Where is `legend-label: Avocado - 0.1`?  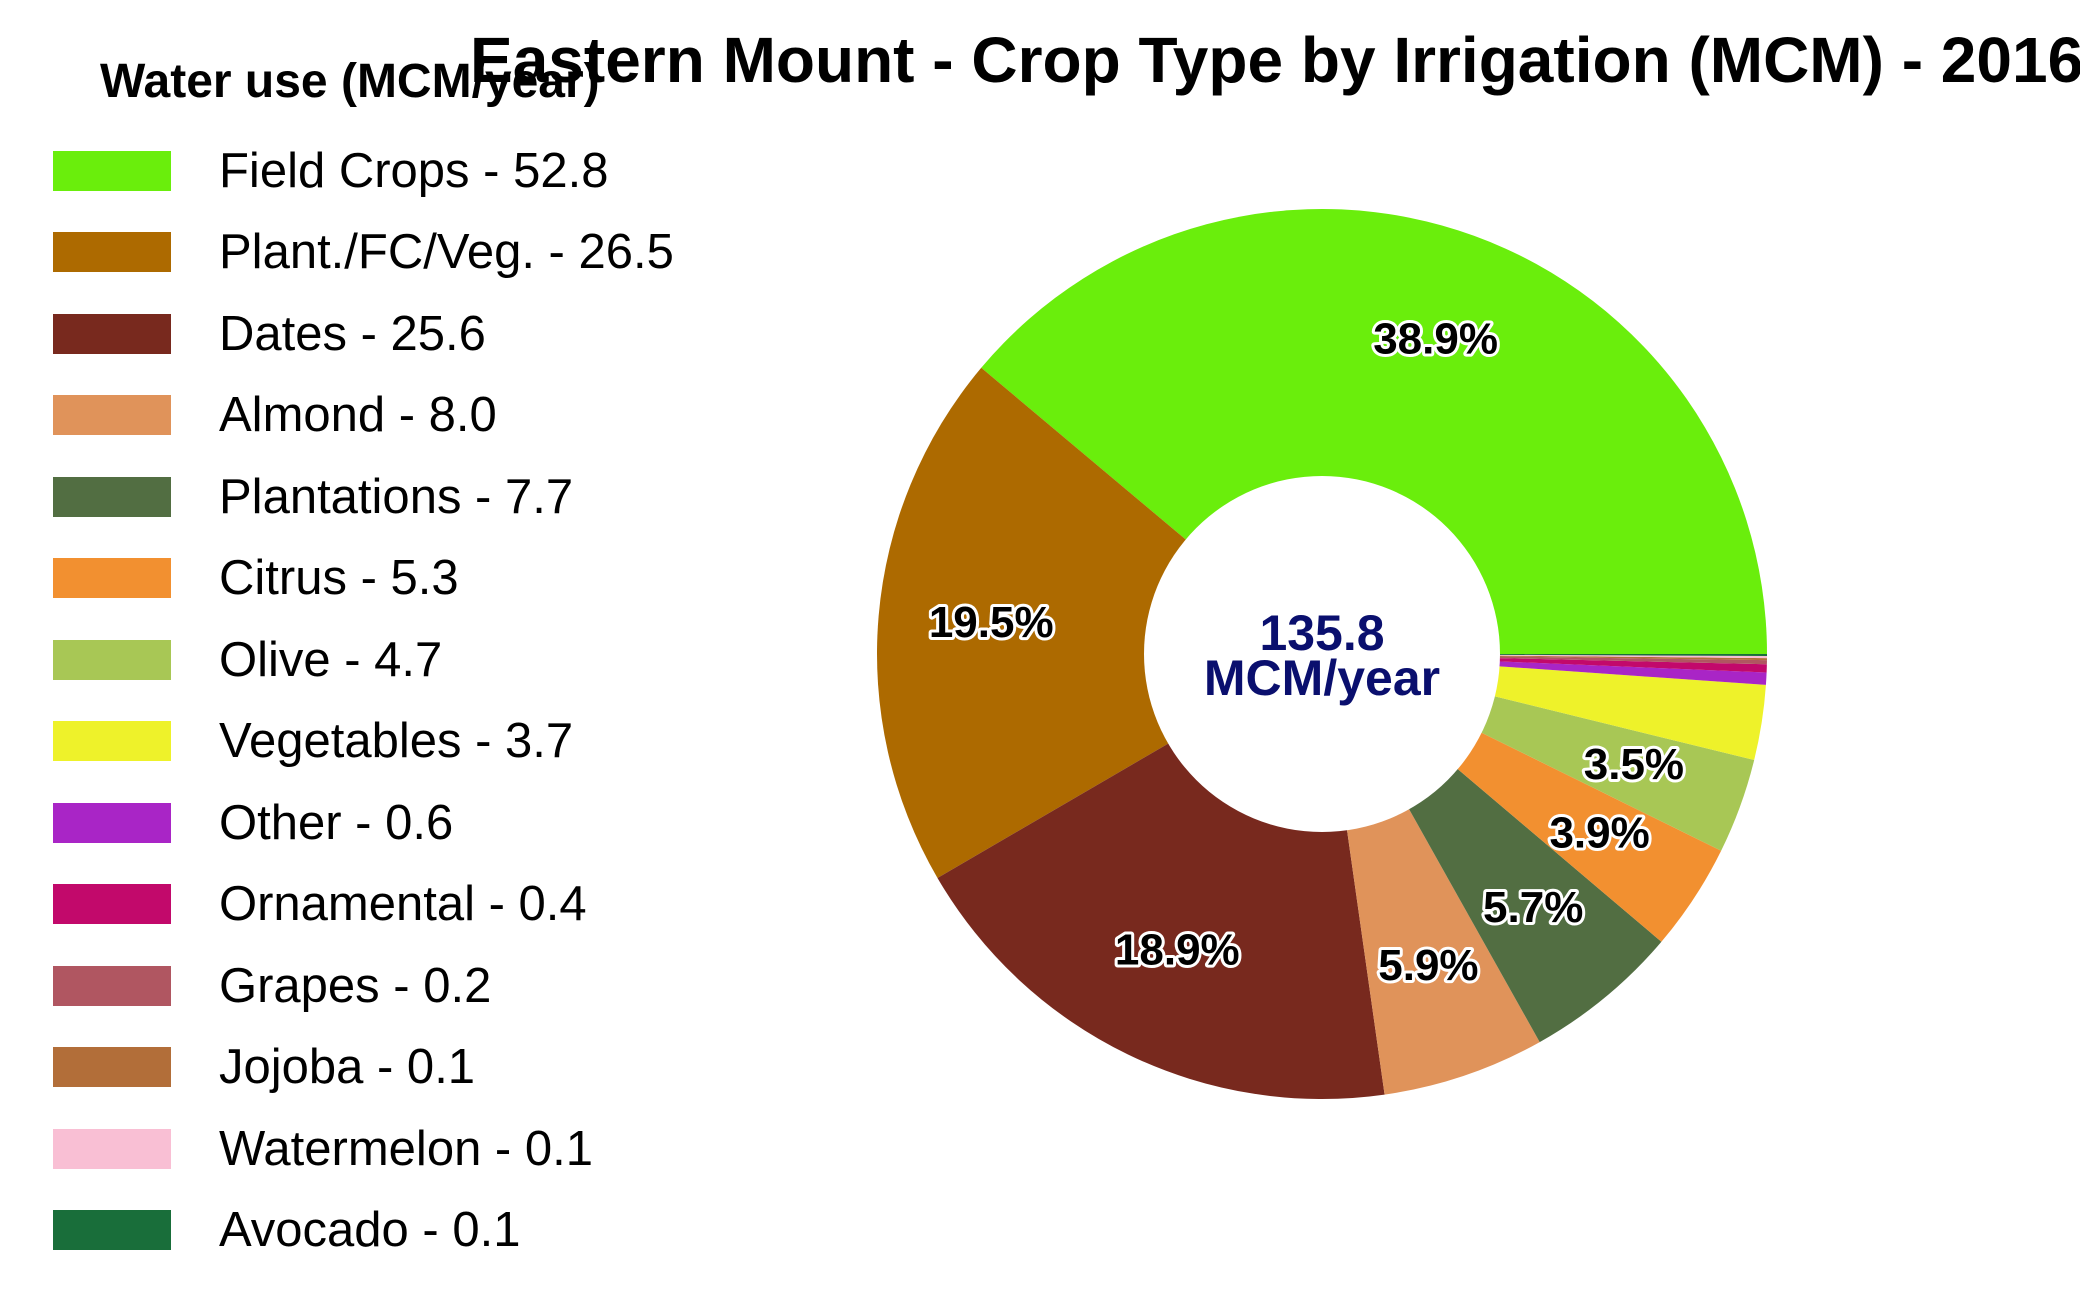 legend-label: Avocado - 0.1 is located at coordinates (370, 1230).